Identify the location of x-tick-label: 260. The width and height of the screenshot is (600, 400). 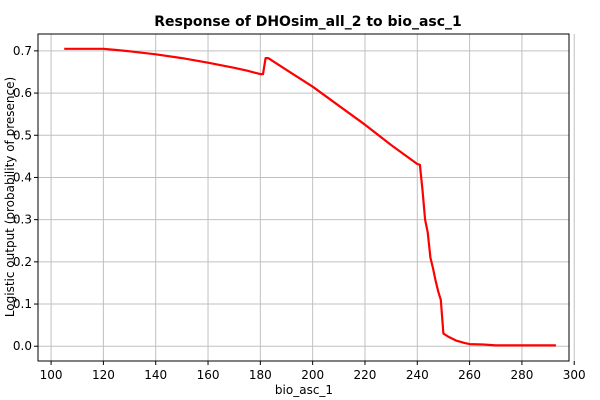
(469, 375).